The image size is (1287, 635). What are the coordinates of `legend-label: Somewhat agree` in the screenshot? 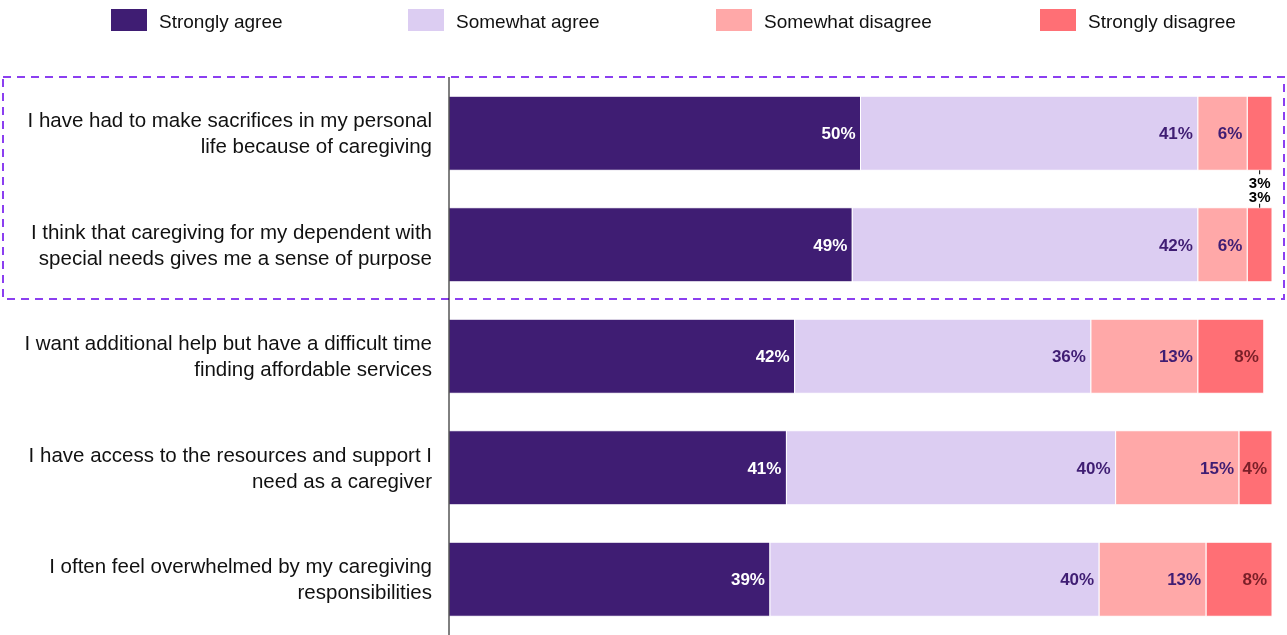 It's located at (528, 21).